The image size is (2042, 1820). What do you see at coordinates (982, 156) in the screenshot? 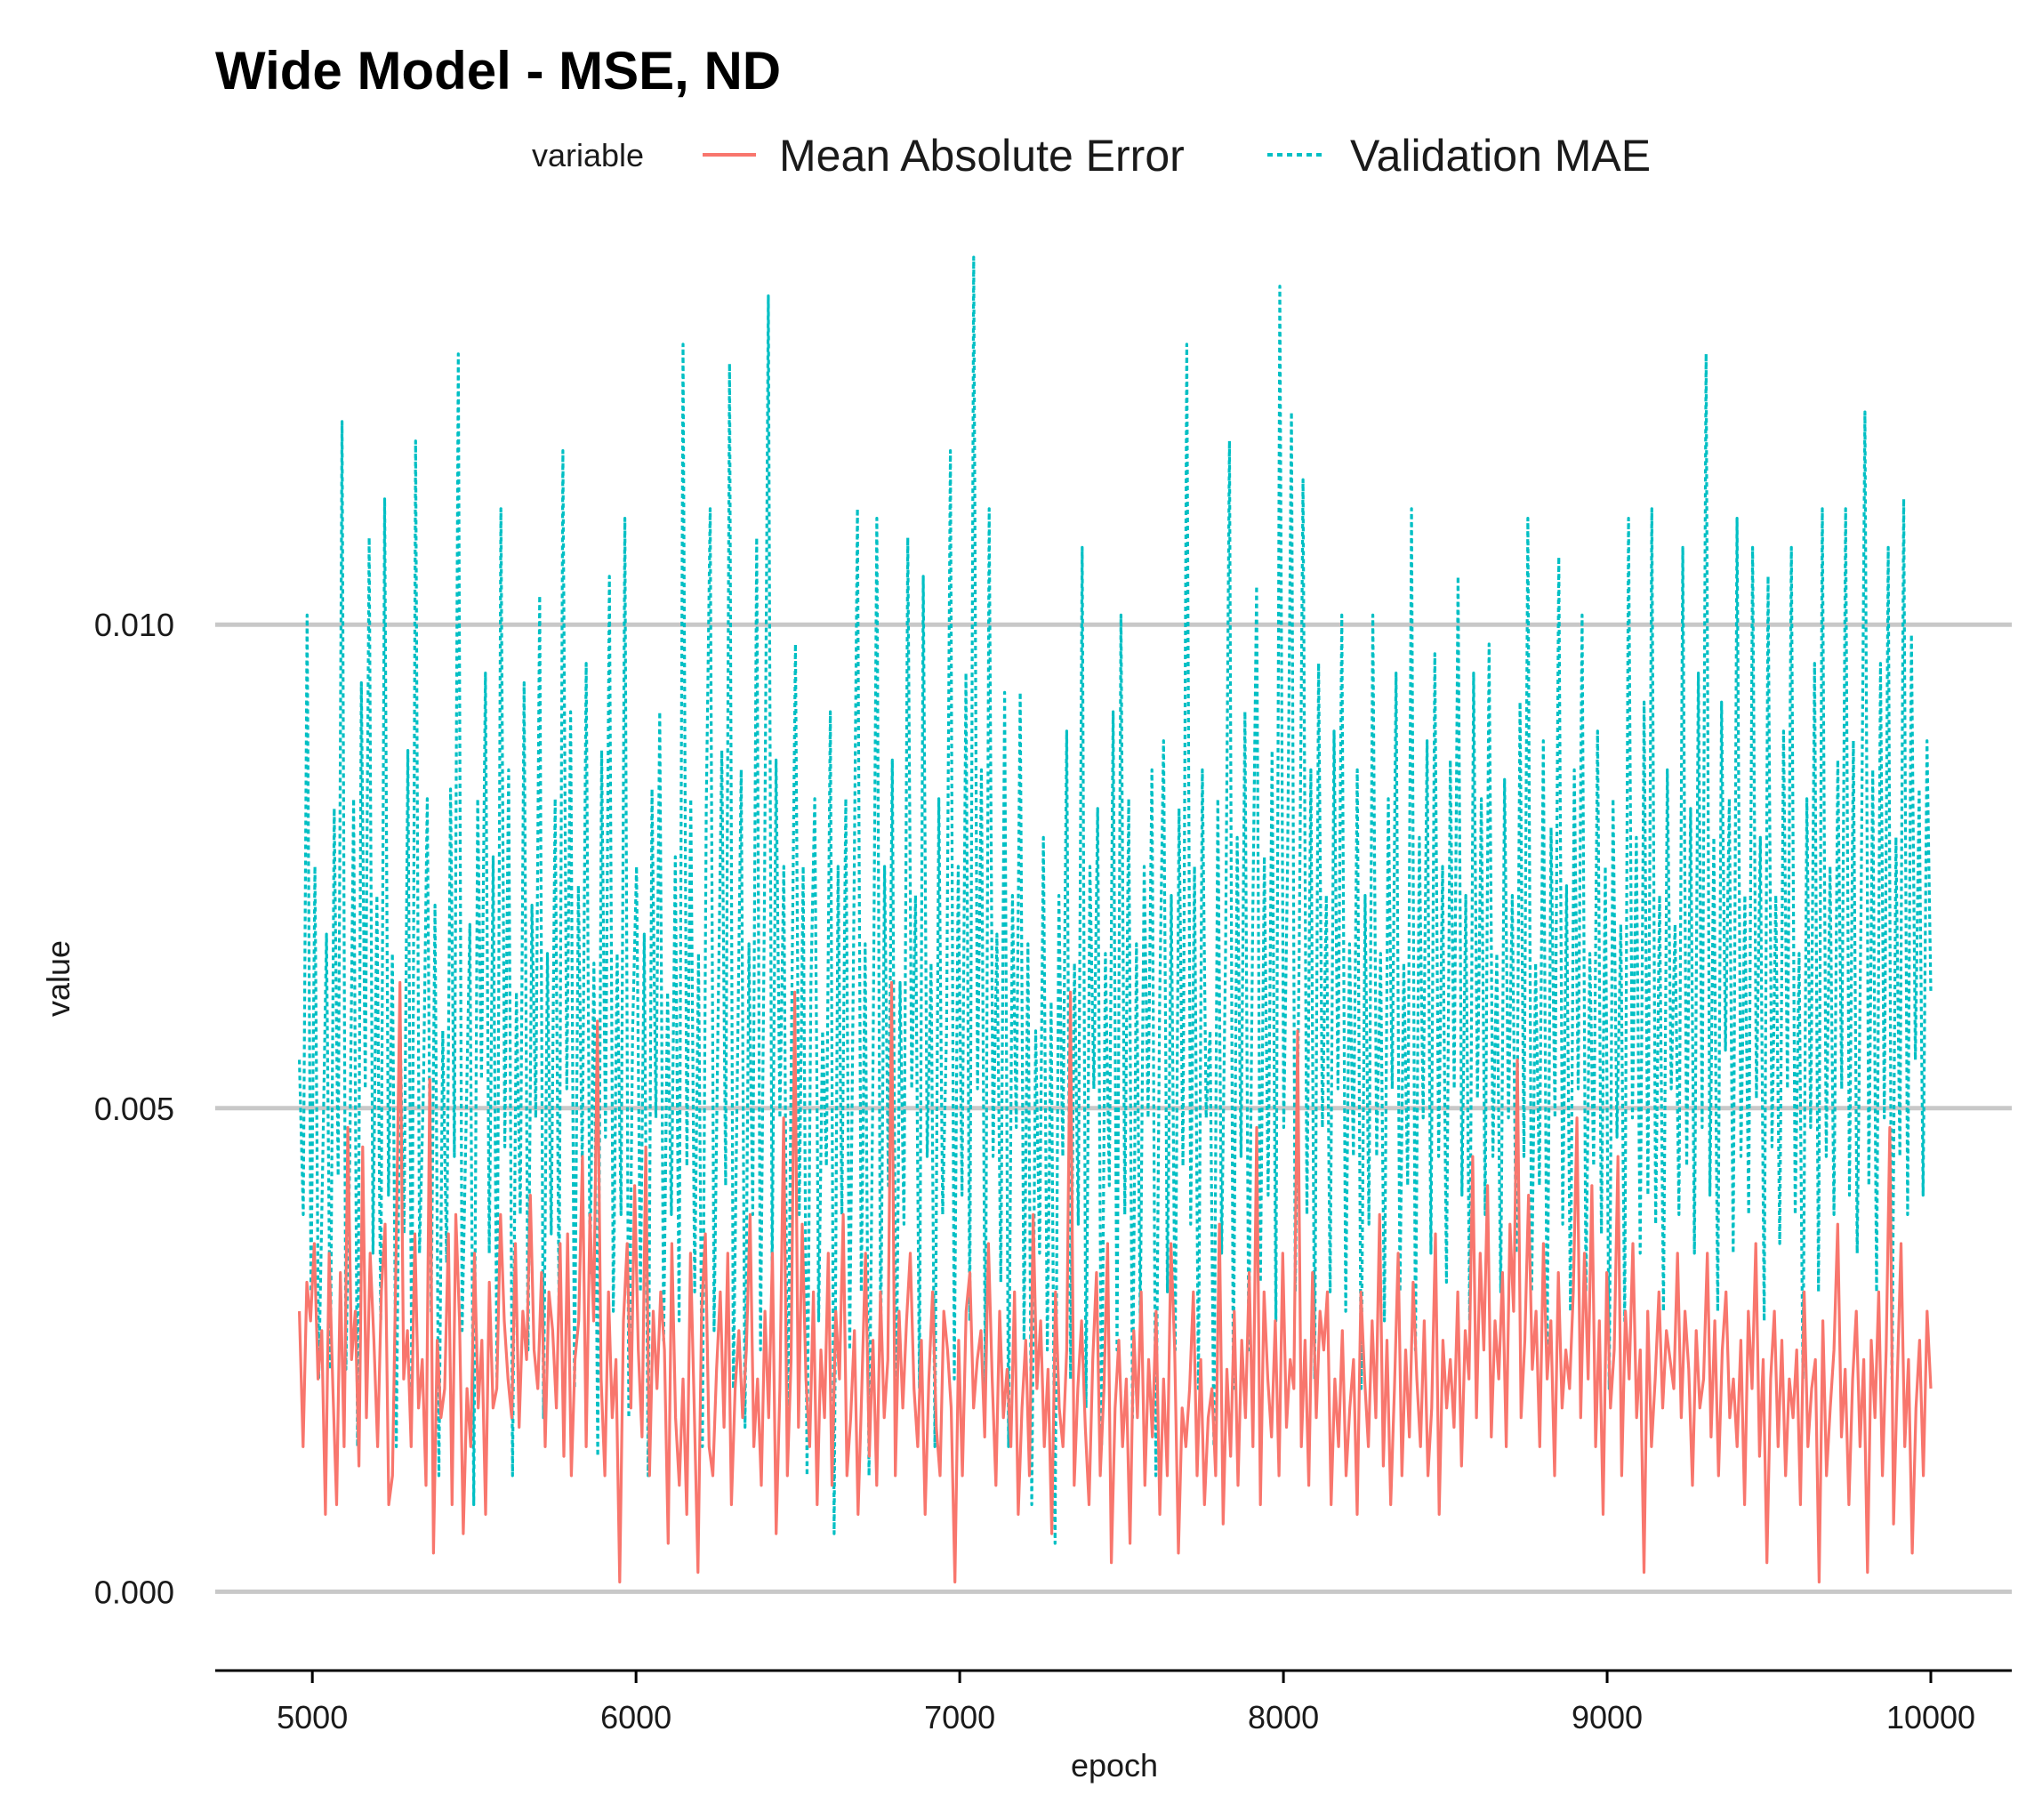
I see `legend-label-mean-absolute-error: Mean Absolute Error` at bounding box center [982, 156].